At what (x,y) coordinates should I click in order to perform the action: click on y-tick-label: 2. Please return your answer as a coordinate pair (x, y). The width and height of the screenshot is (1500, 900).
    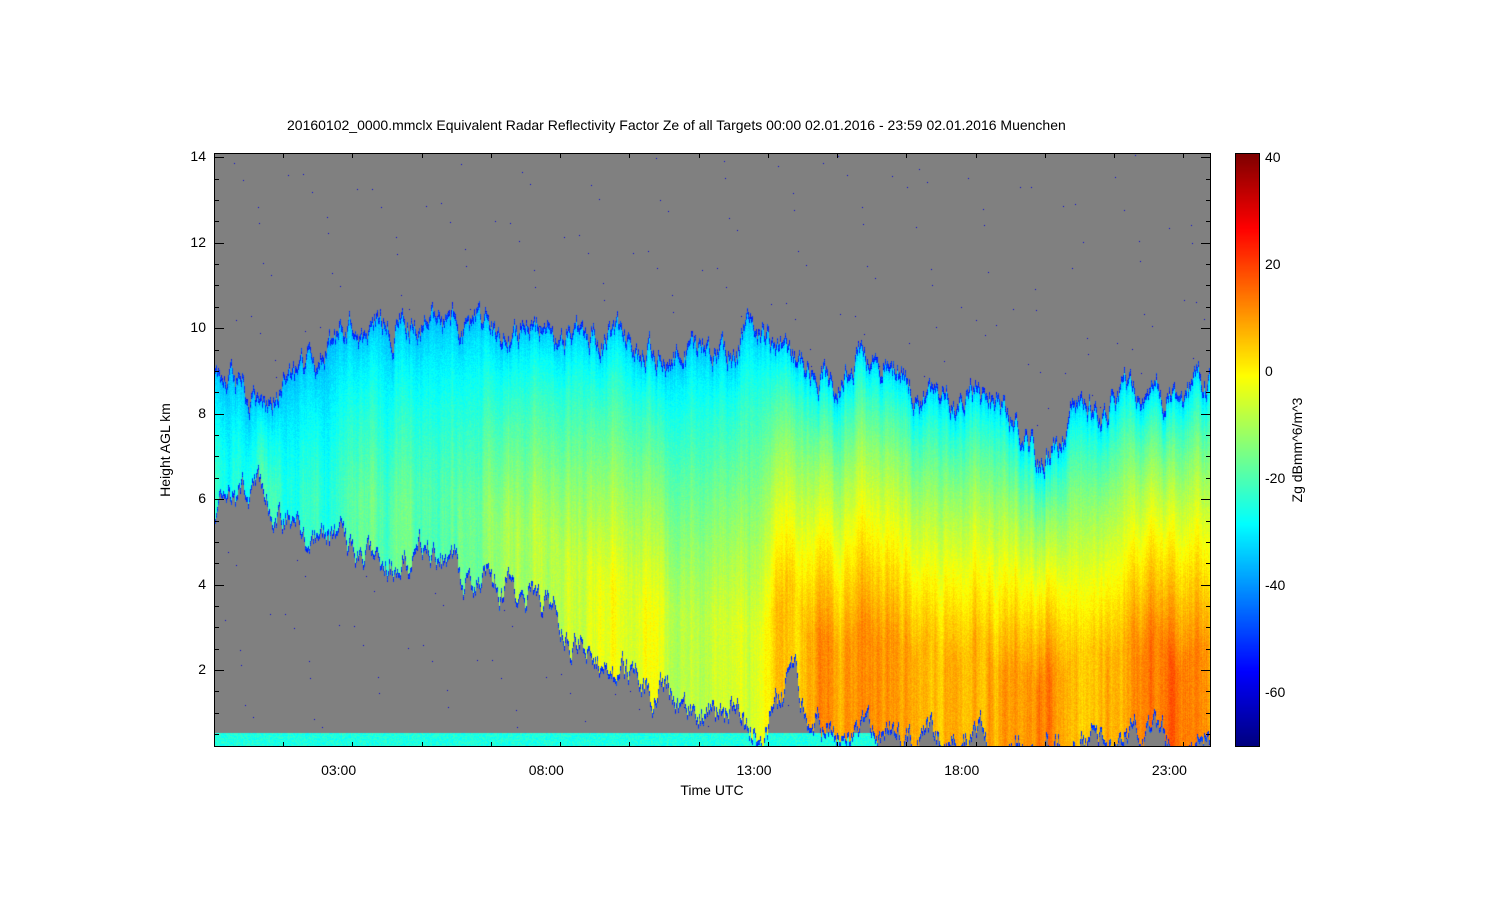
    Looking at the image, I should click on (202, 669).